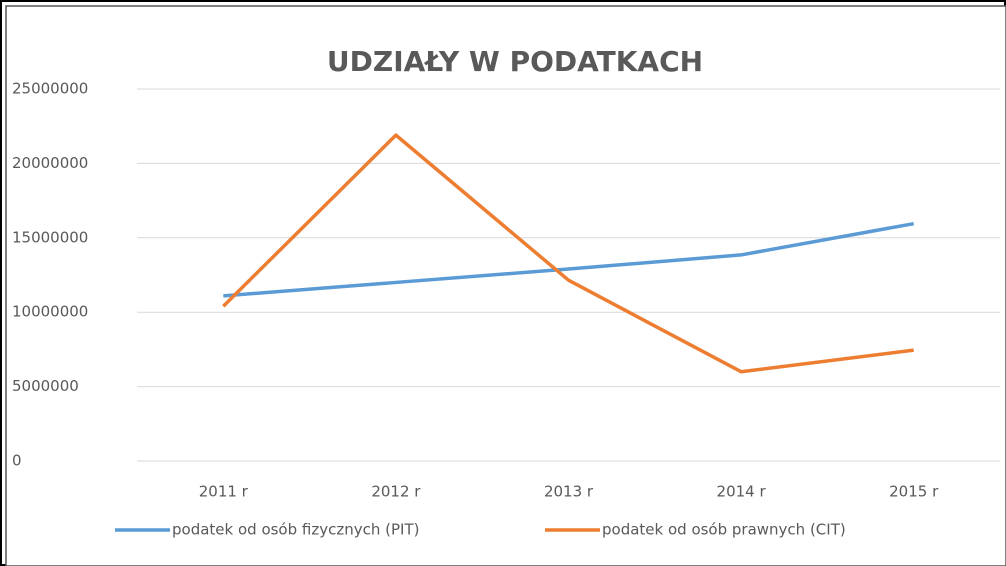 The image size is (1006, 566). I want to click on chart-title: UDZIAŁY W PODATKACH, so click(515, 61).